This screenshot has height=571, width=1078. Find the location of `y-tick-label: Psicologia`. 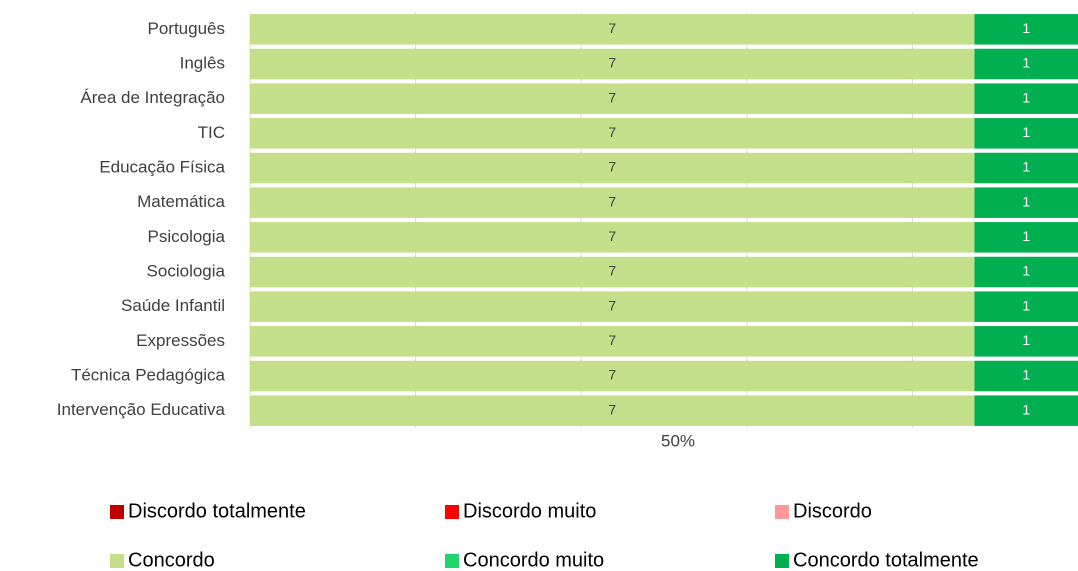

y-tick-label: Psicologia is located at coordinates (187, 236).